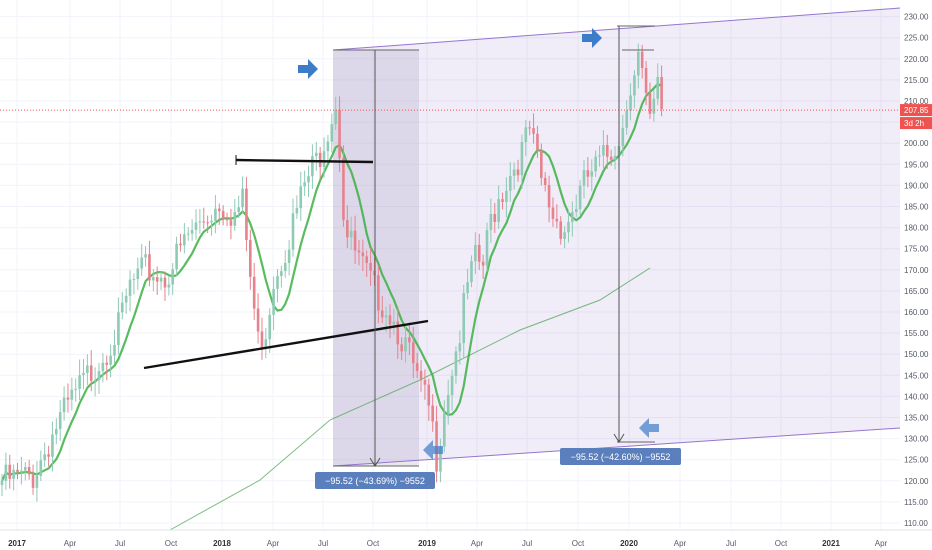  I want to click on measure-label: −95.52 (−43.69%) −9552, so click(375, 481).